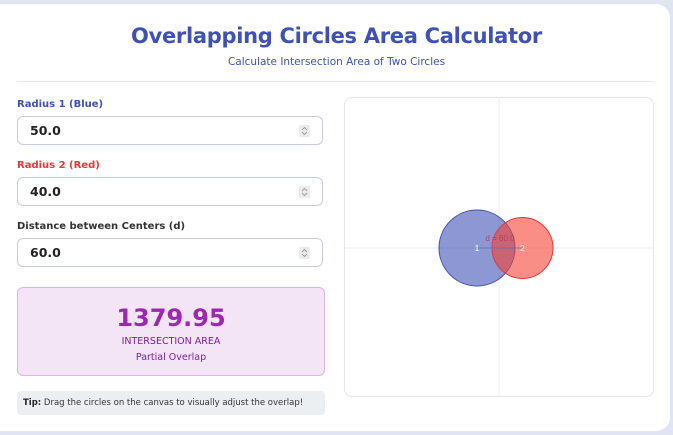 The image size is (673, 435). What do you see at coordinates (171, 341) in the screenshot?
I see `intersection-area-label: INTERSECTION AREA` at bounding box center [171, 341].